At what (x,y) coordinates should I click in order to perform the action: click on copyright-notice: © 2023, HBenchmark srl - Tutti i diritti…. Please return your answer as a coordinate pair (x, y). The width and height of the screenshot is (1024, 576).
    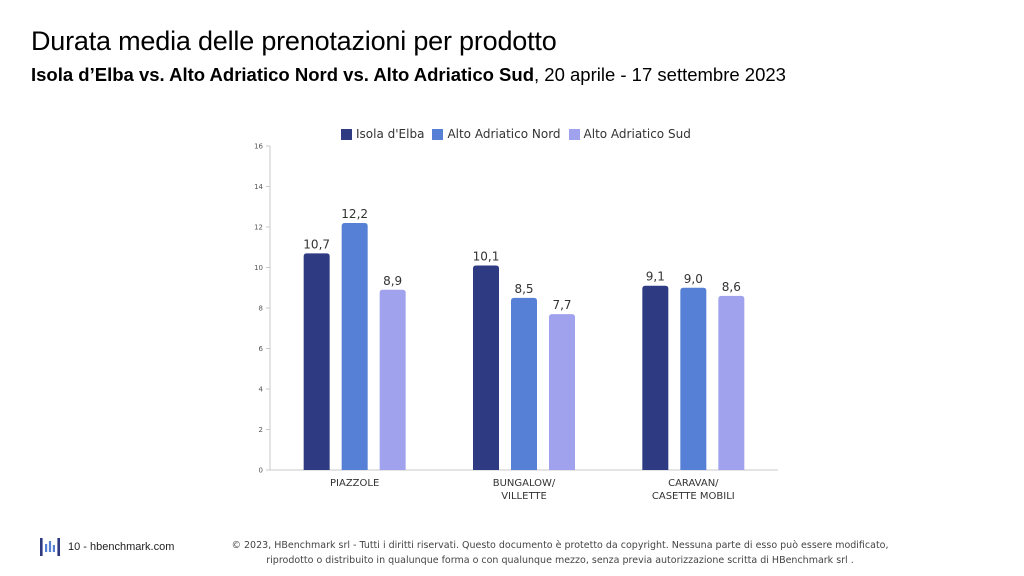
    Looking at the image, I should click on (560, 553).